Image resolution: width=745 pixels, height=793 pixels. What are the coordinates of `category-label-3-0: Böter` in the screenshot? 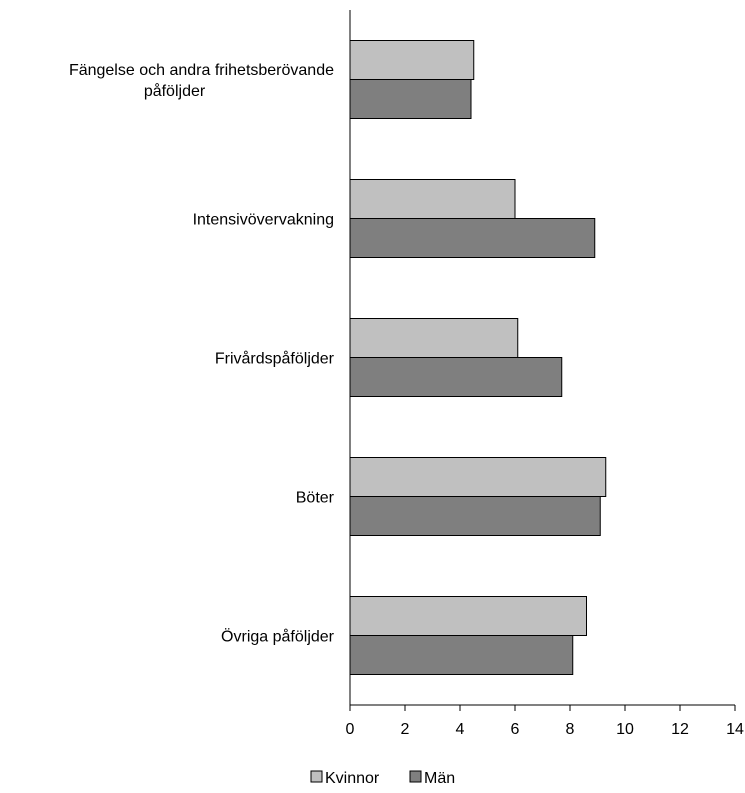 It's located at (315, 498).